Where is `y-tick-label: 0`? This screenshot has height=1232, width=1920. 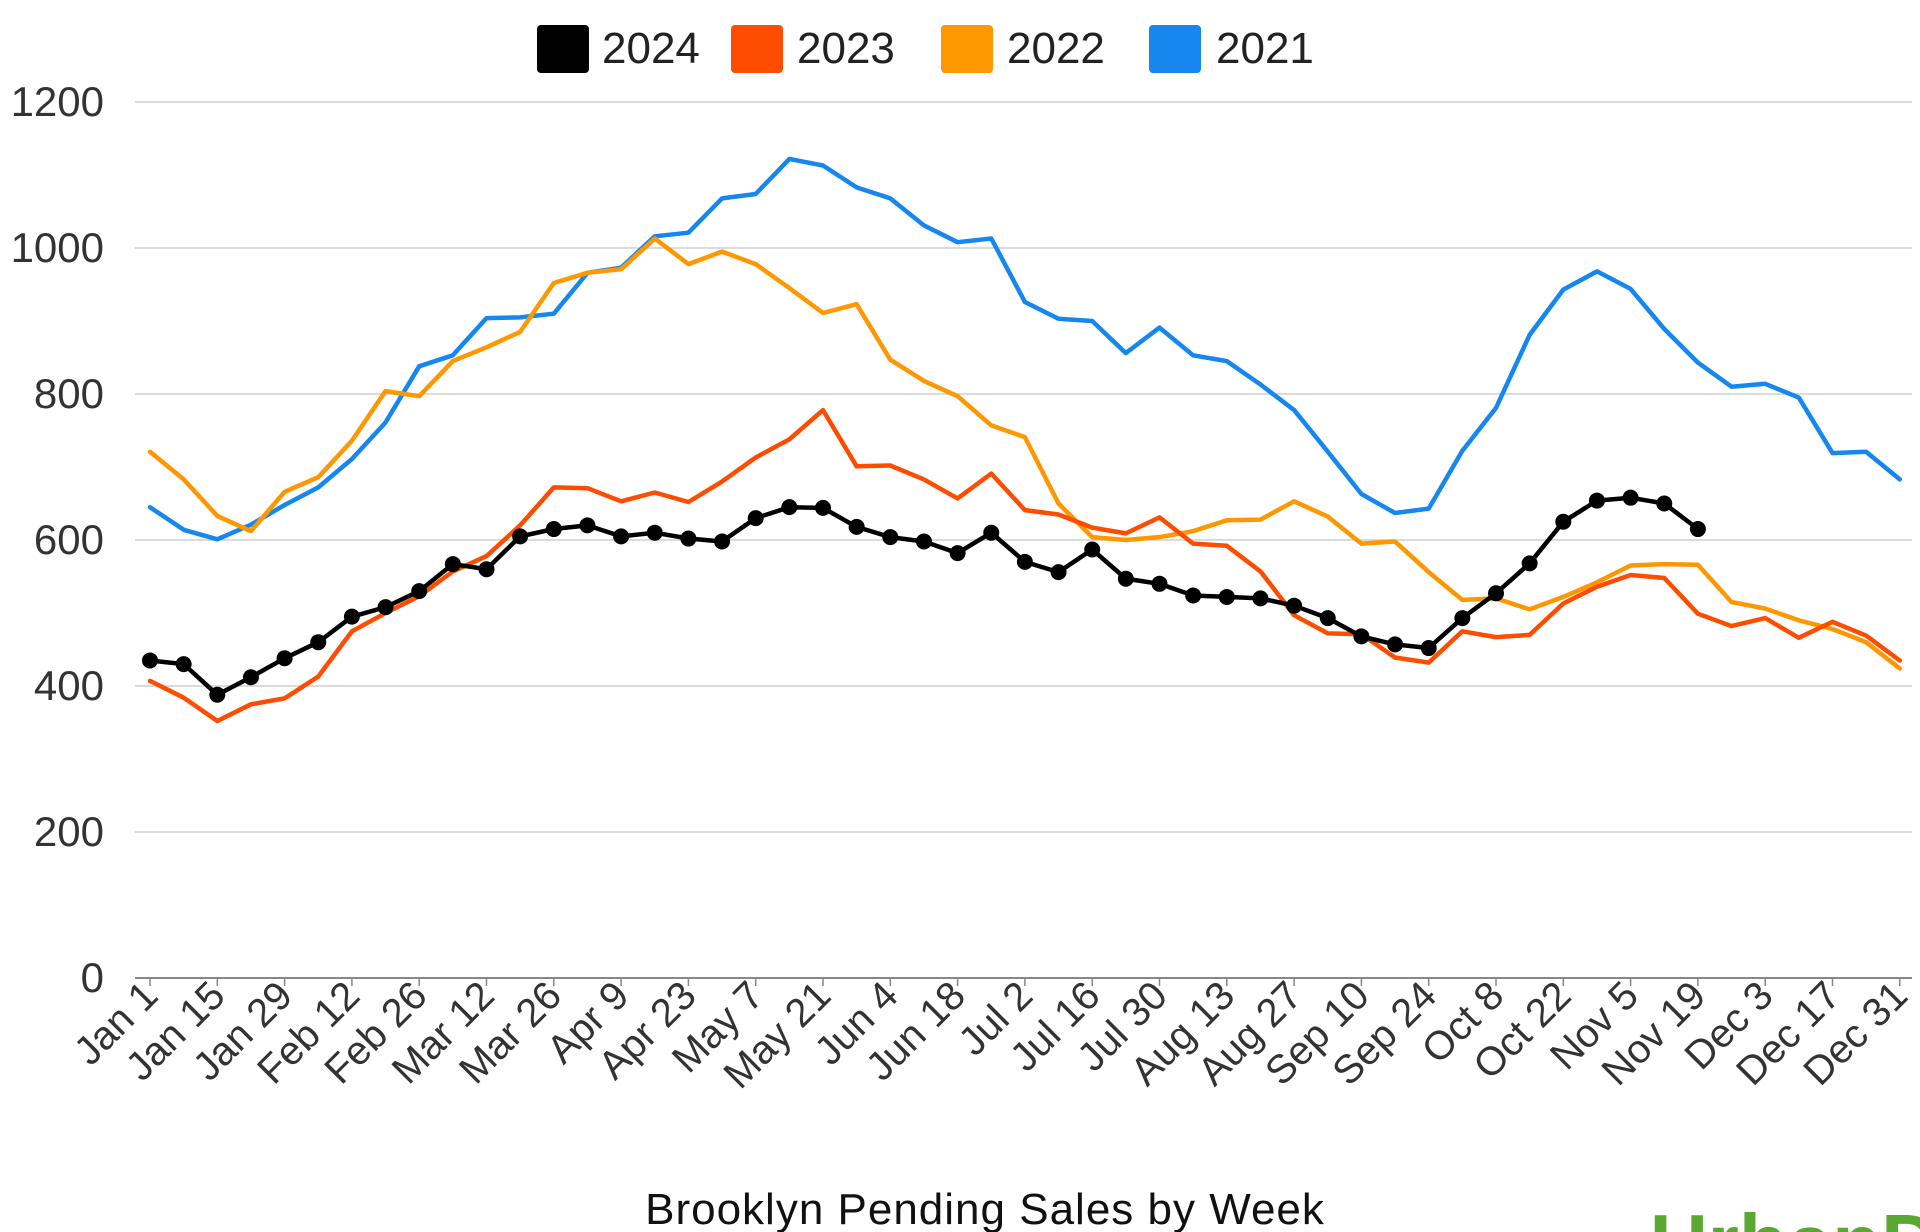
y-tick-label: 0 is located at coordinates (92, 977).